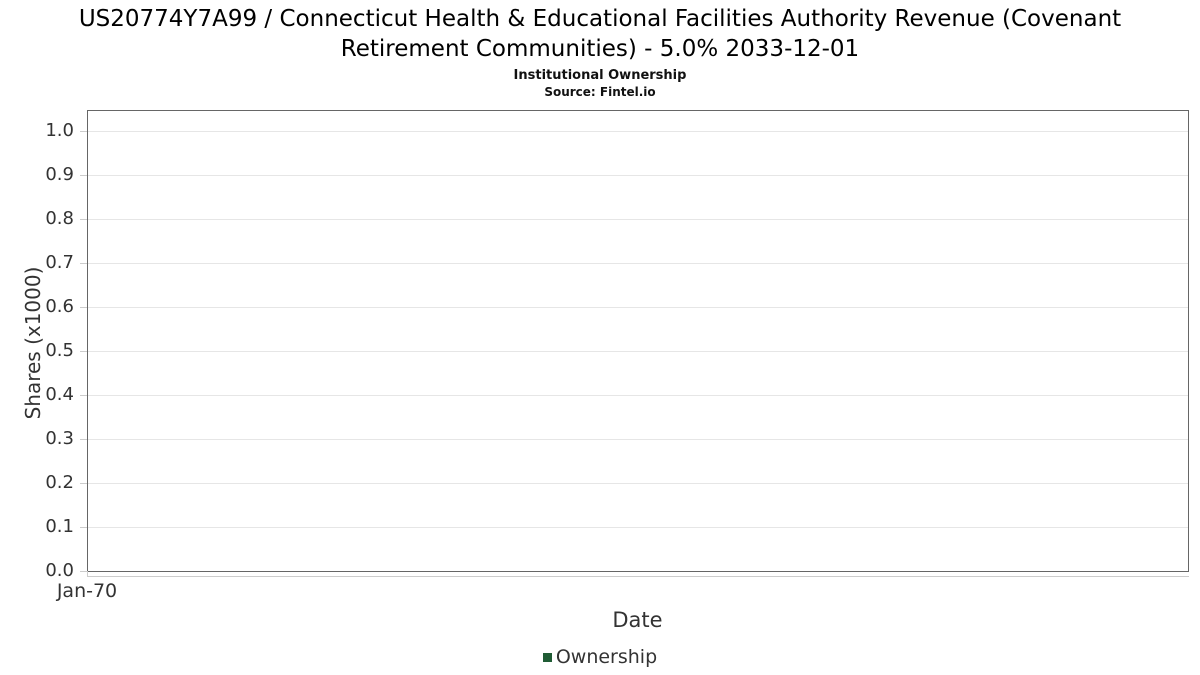  Describe the element at coordinates (547, 657) in the screenshot. I see `legend-swatch-icon` at that location.